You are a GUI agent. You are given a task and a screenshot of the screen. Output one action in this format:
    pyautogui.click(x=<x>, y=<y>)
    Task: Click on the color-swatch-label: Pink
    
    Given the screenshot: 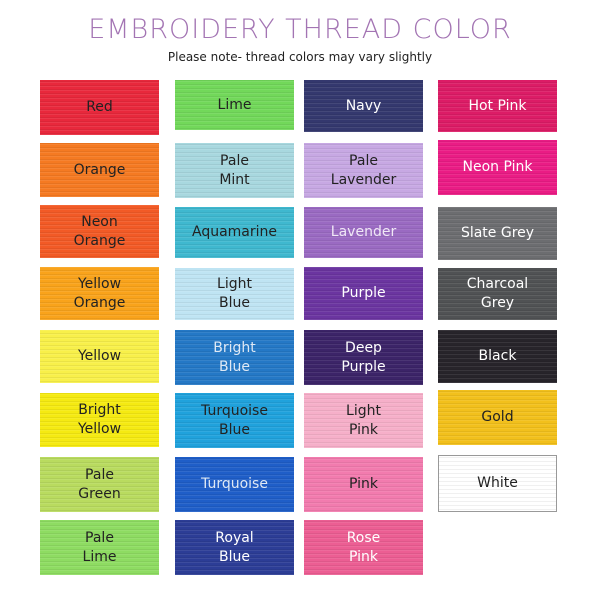 What is the action you would take?
    pyautogui.click(x=363, y=484)
    